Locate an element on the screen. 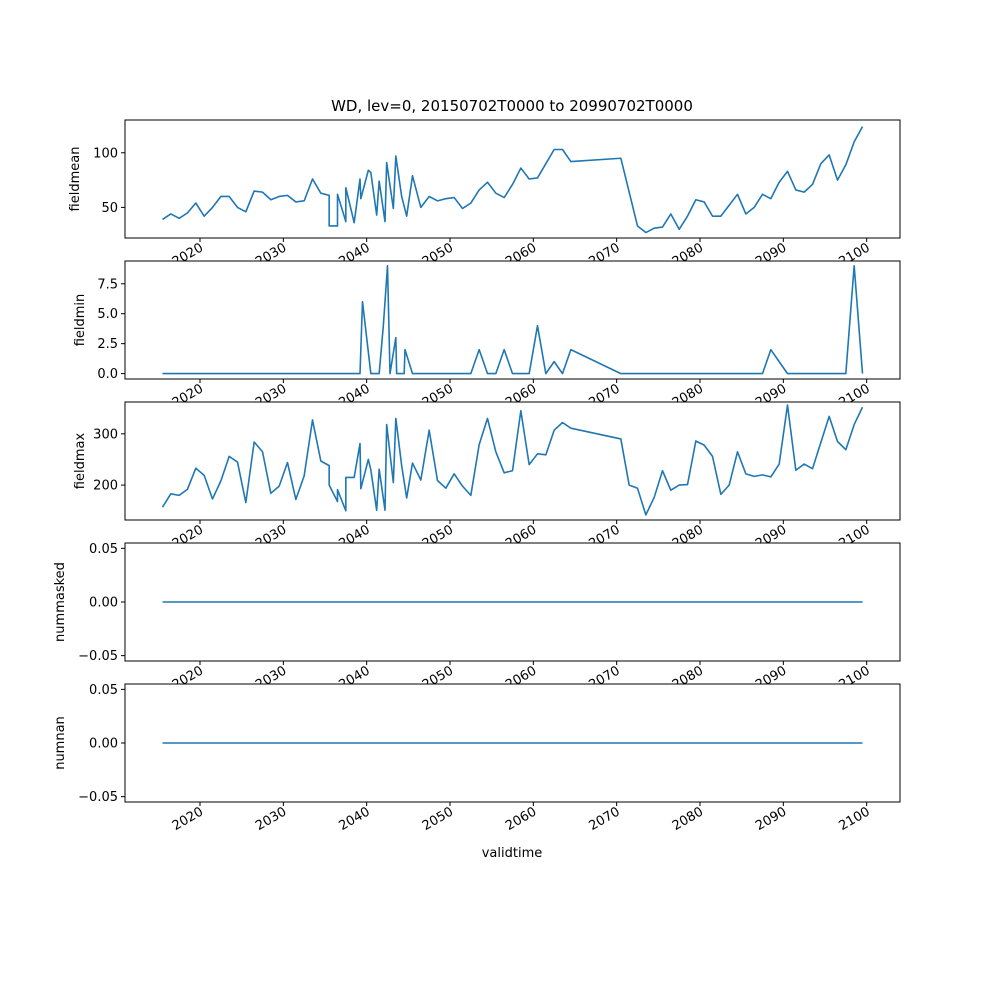 The image size is (1000, 1000). y-tick-label: 100 is located at coordinates (105, 153).